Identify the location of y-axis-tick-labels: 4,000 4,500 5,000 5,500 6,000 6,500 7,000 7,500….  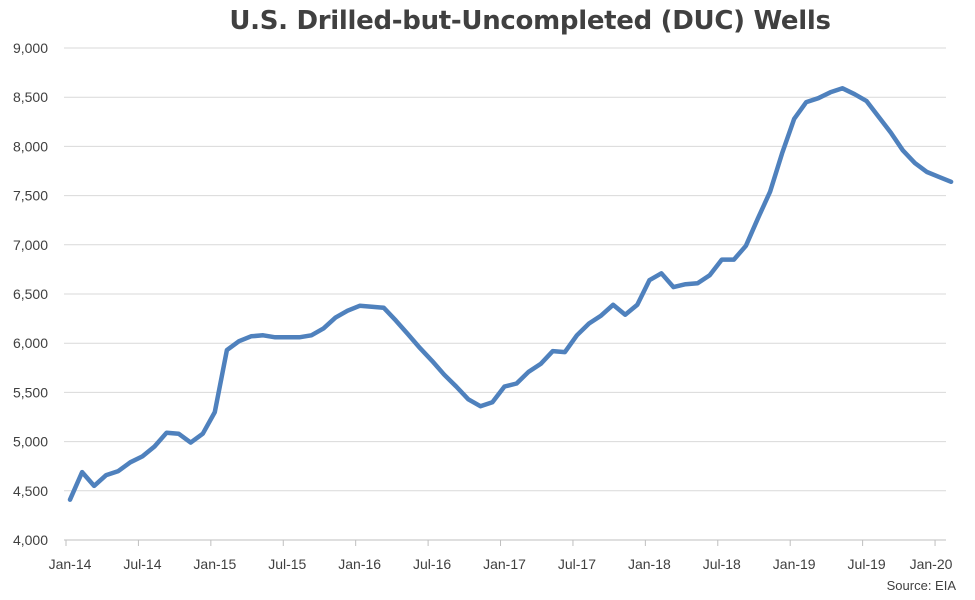
(30, 294).